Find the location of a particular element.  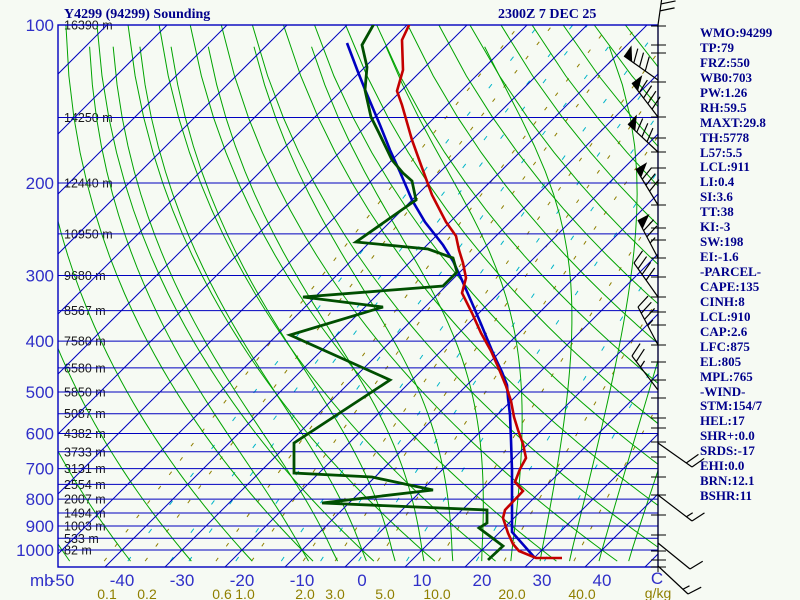

stat-line: L57:5.5 is located at coordinates (721, 152).